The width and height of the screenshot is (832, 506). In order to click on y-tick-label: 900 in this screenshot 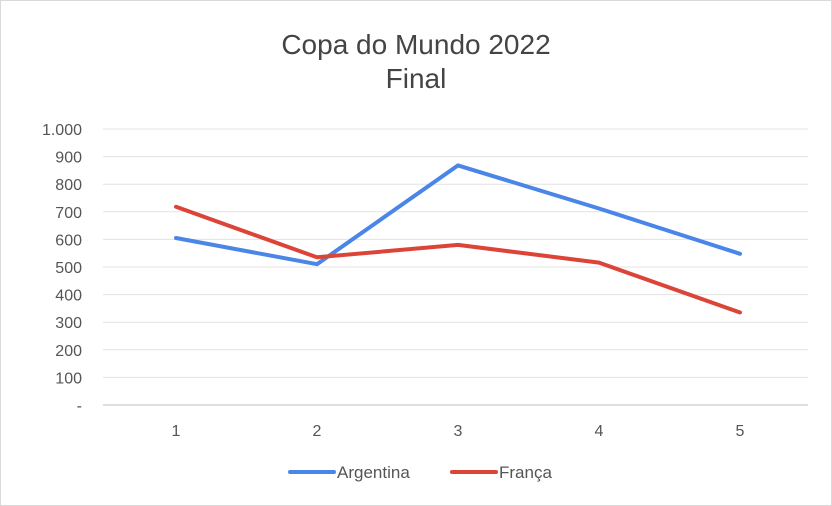, I will do `click(68, 158)`.